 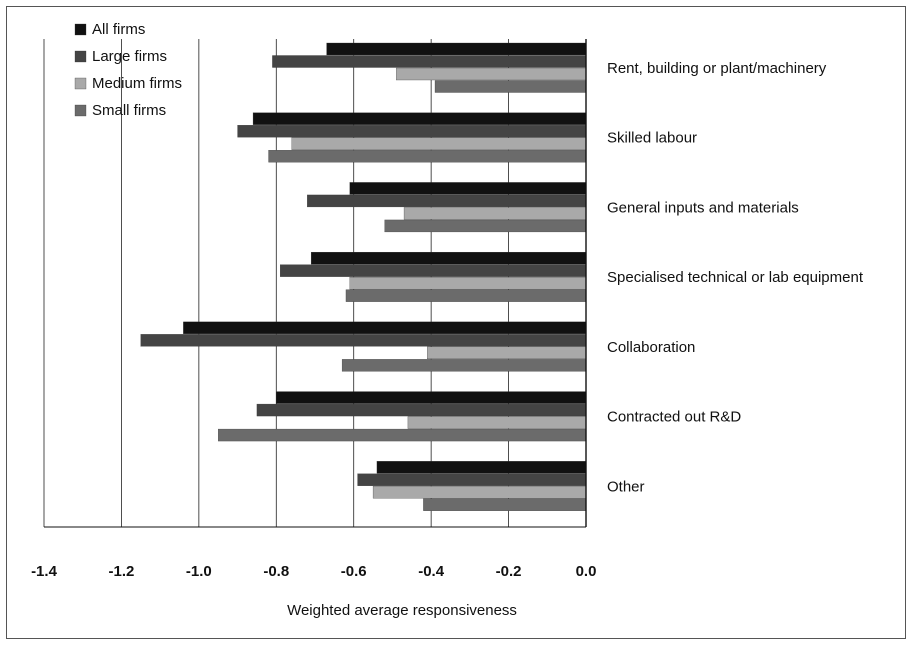 I want to click on category-label: Contracted out R&D, so click(x=674, y=417).